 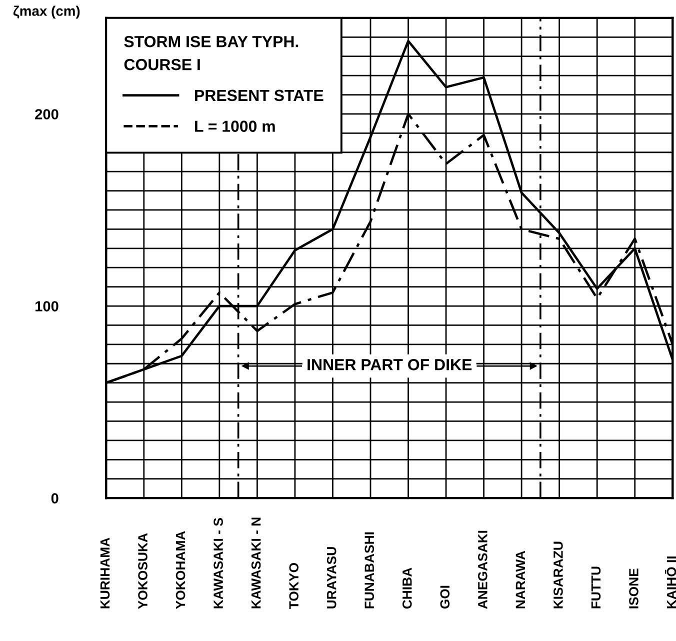 What do you see at coordinates (46, 114) in the screenshot?
I see `y-tick-label: 200` at bounding box center [46, 114].